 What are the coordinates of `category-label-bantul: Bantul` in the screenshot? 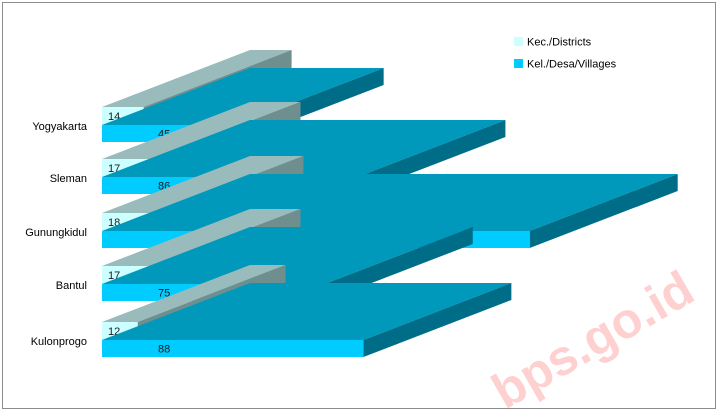 It's located at (71, 286).